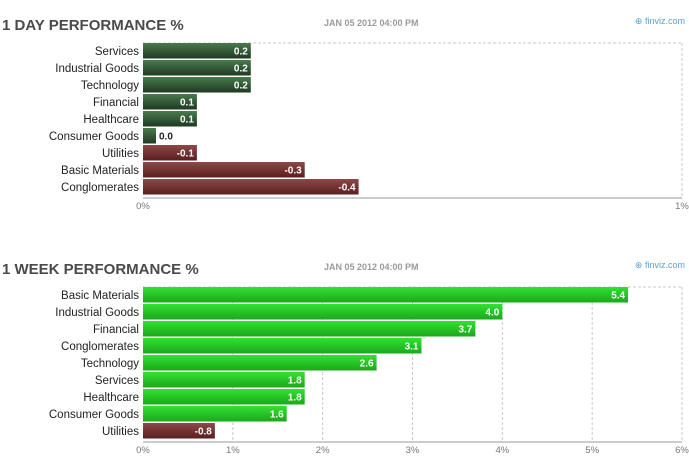 The image size is (689, 457). What do you see at coordinates (367, 363) in the screenshot?
I see `bar-value-label: 2.6` at bounding box center [367, 363].